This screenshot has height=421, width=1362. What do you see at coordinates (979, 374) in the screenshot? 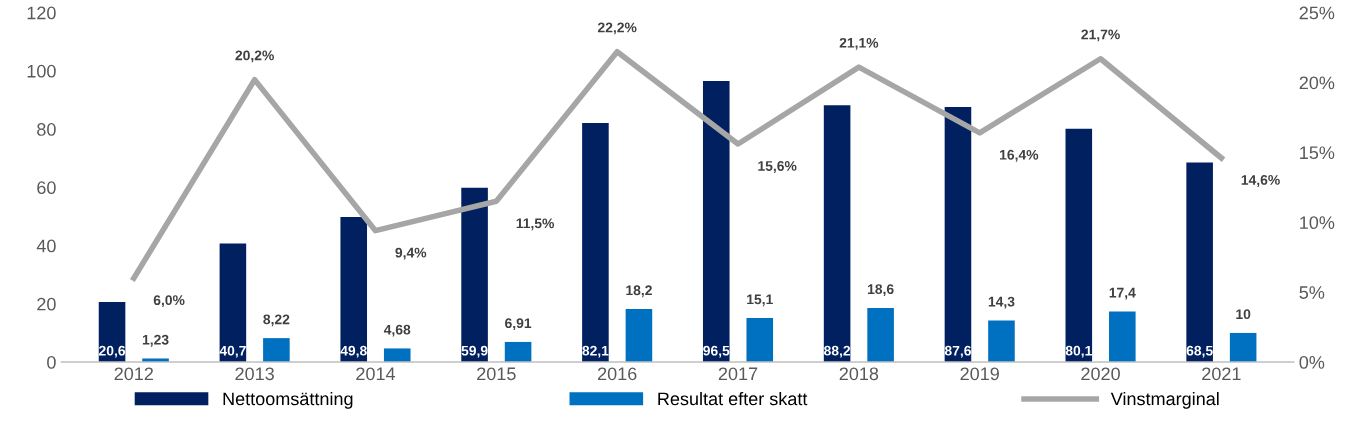
I see `x-tick-label: 2019` at bounding box center [979, 374].